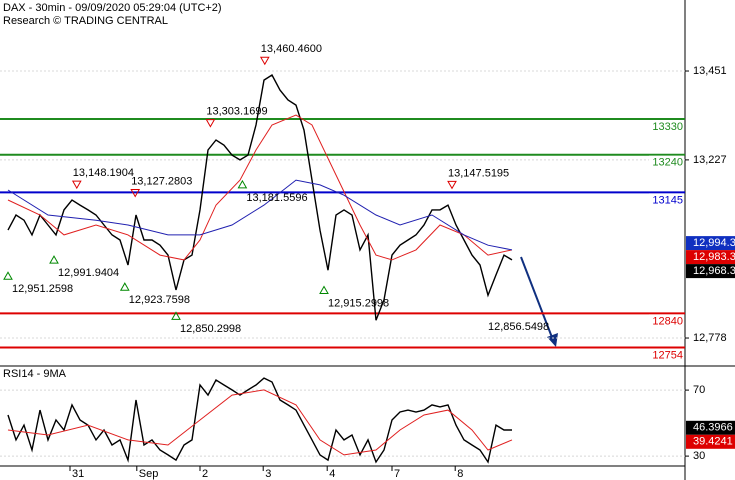 The width and height of the screenshot is (735, 480). What do you see at coordinates (714, 257) in the screenshot?
I see `price-tag-label: 12,983.3` at bounding box center [714, 257].